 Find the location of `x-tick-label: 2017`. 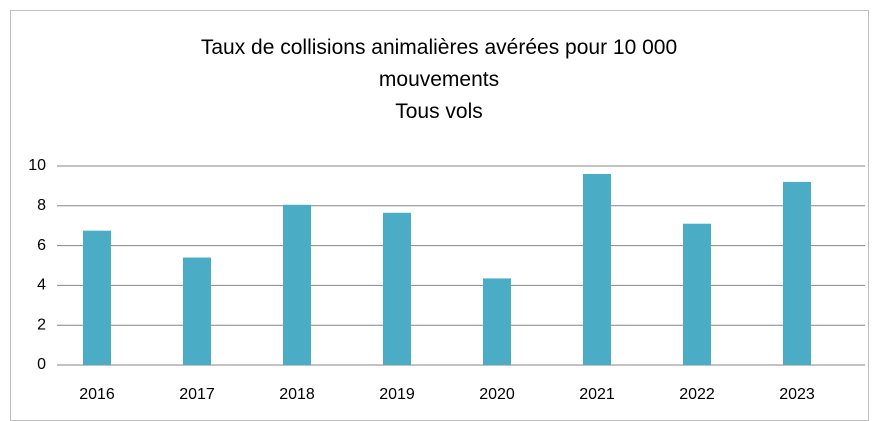

x-tick-label: 2017 is located at coordinates (197, 394).